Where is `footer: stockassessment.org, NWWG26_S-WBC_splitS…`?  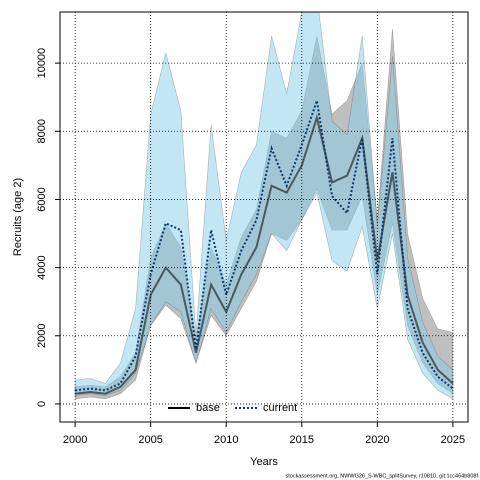
footer: stockassessment.org, NWWG26_S-WBC_splitS… is located at coordinates (382, 476).